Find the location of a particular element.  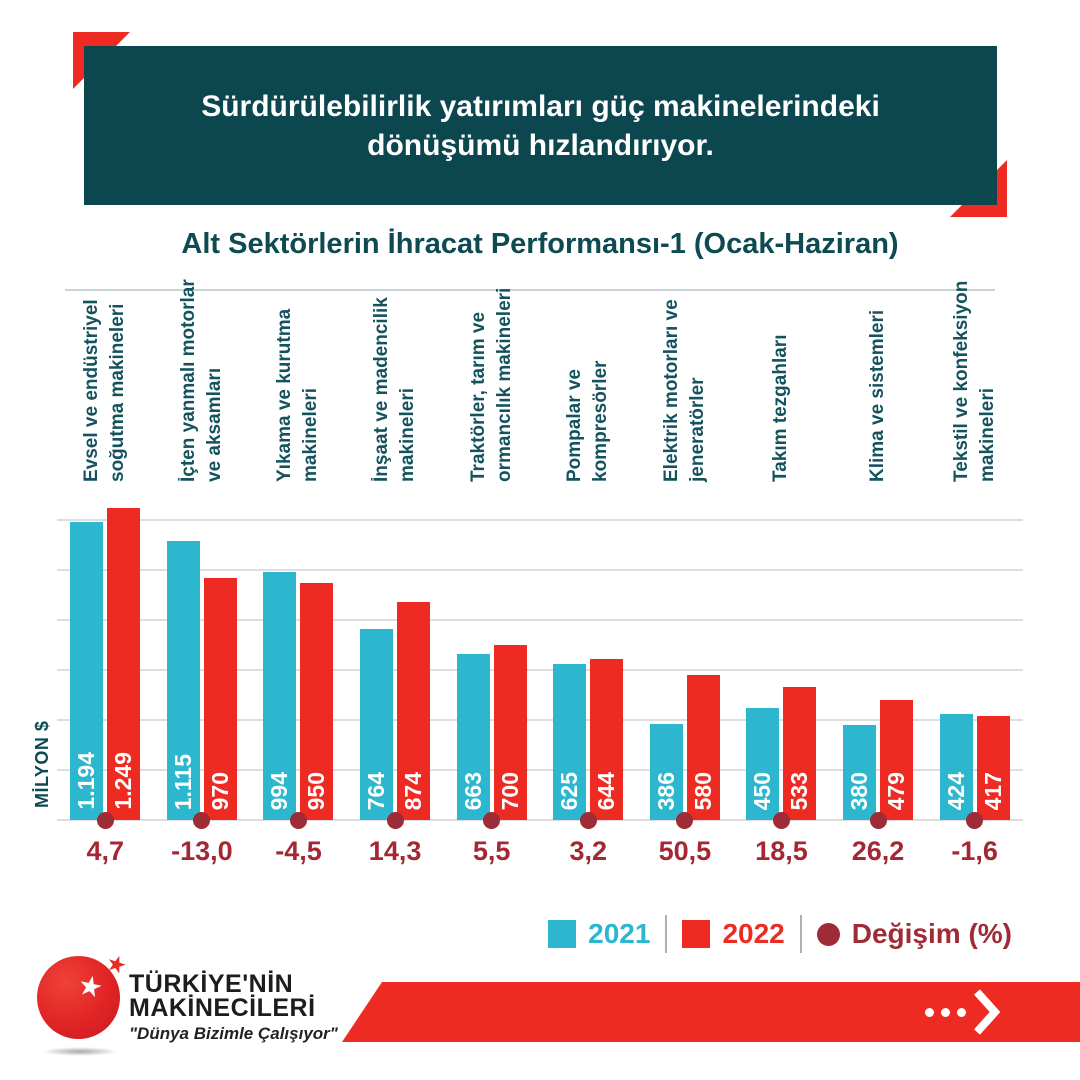

header-title-line2: dönüşümü hızlandırıyor. is located at coordinates (540, 145).